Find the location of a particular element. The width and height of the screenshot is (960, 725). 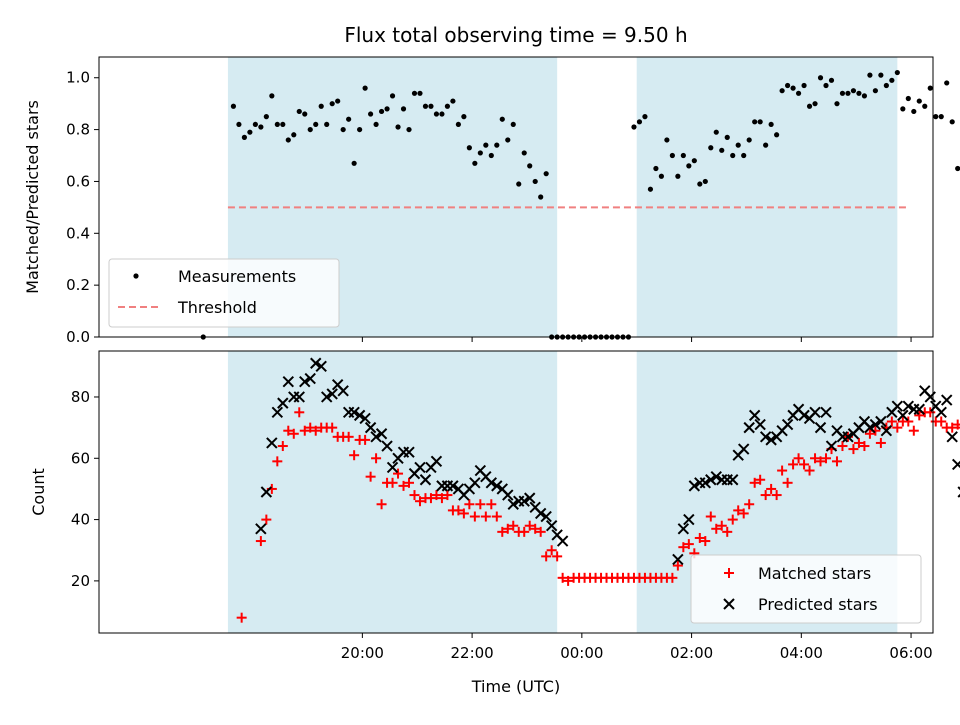

top-y-tick-label: 0.4 is located at coordinates (78, 233).